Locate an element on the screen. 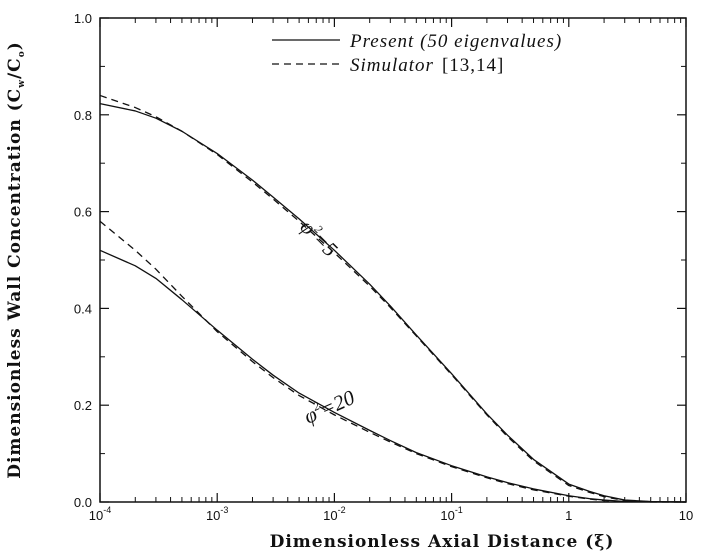  annotation-phi5: φ2=5 is located at coordinates (319, 238).